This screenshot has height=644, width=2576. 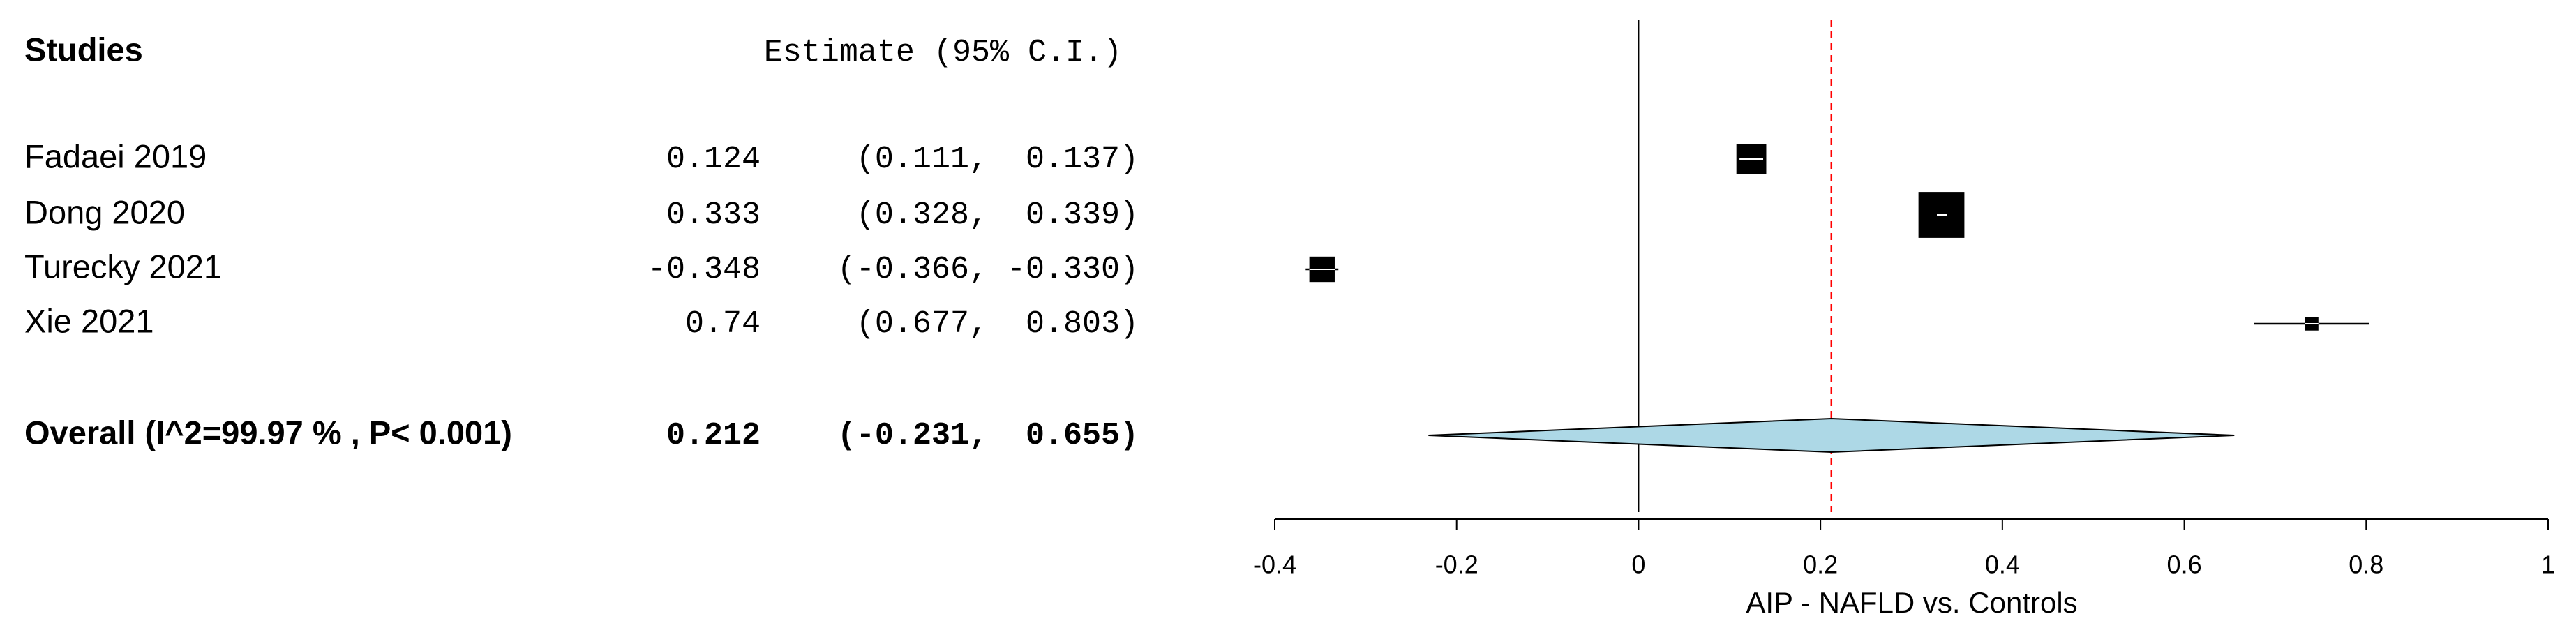 What do you see at coordinates (83, 49) in the screenshot?
I see `studies-header: Studies` at bounding box center [83, 49].